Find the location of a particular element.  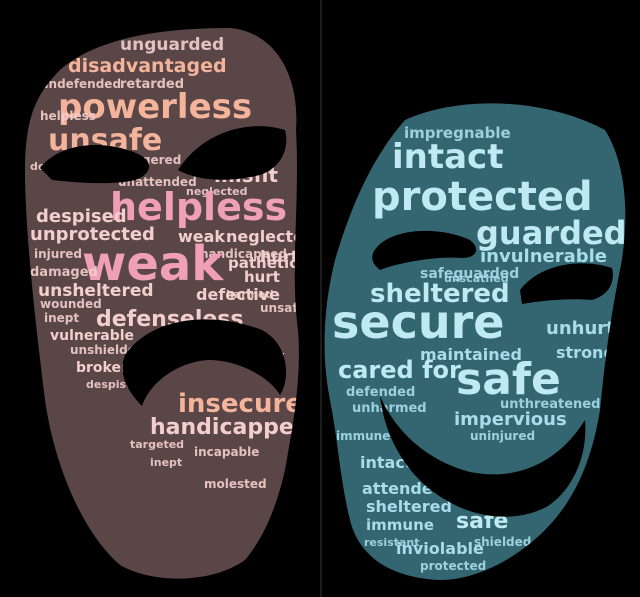

tragedy-left-eye is located at coordinates (95, 164).